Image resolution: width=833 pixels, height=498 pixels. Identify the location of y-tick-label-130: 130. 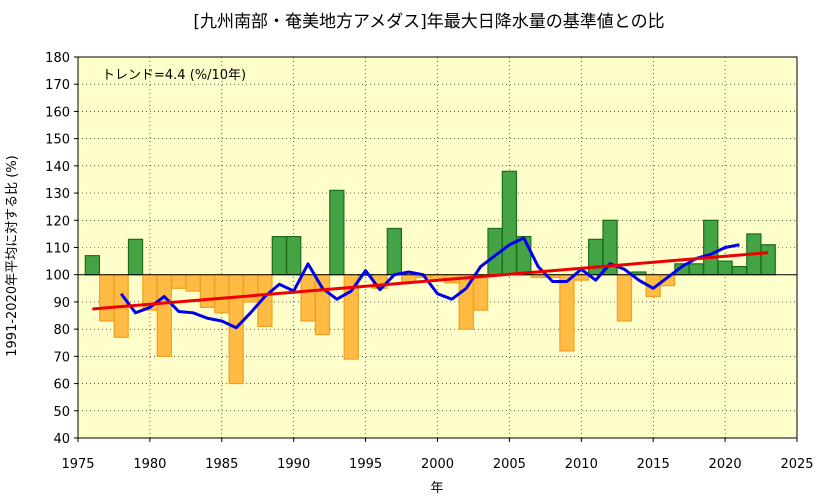
(57, 194).